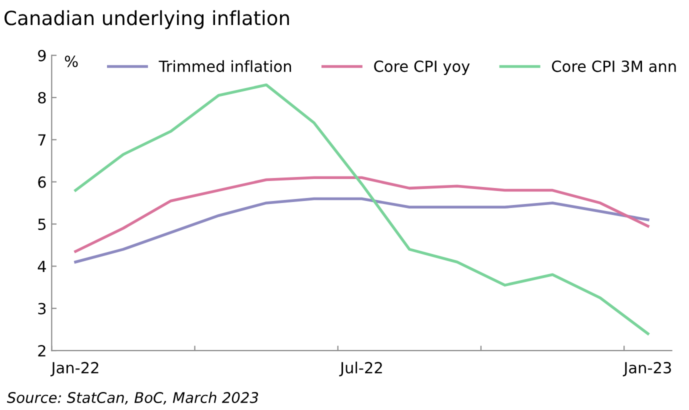  I want to click on x-tick-label: Jan-23, so click(646, 369).